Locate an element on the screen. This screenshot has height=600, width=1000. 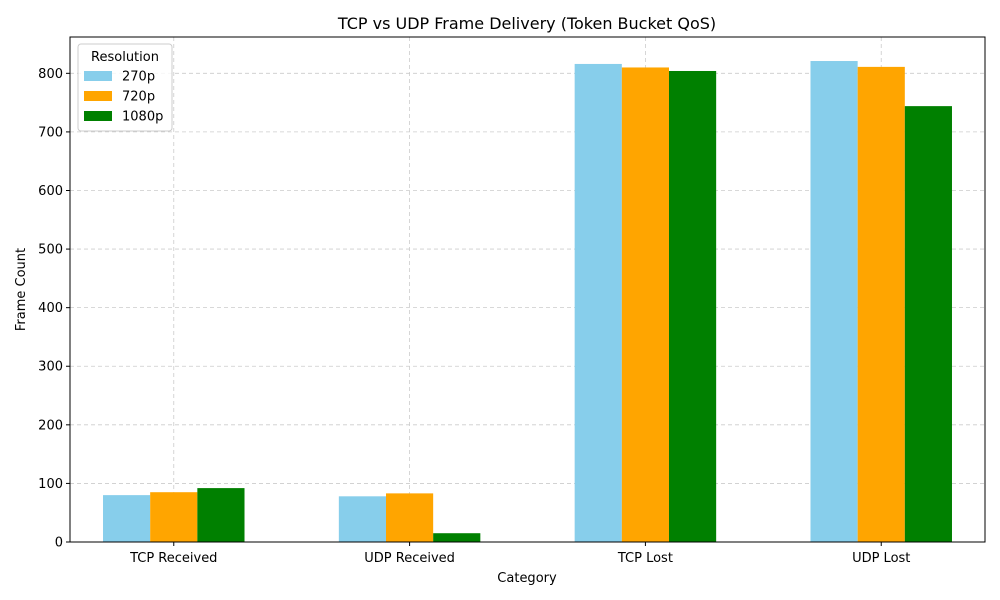
bar-720p-udp-received is located at coordinates (410, 517).